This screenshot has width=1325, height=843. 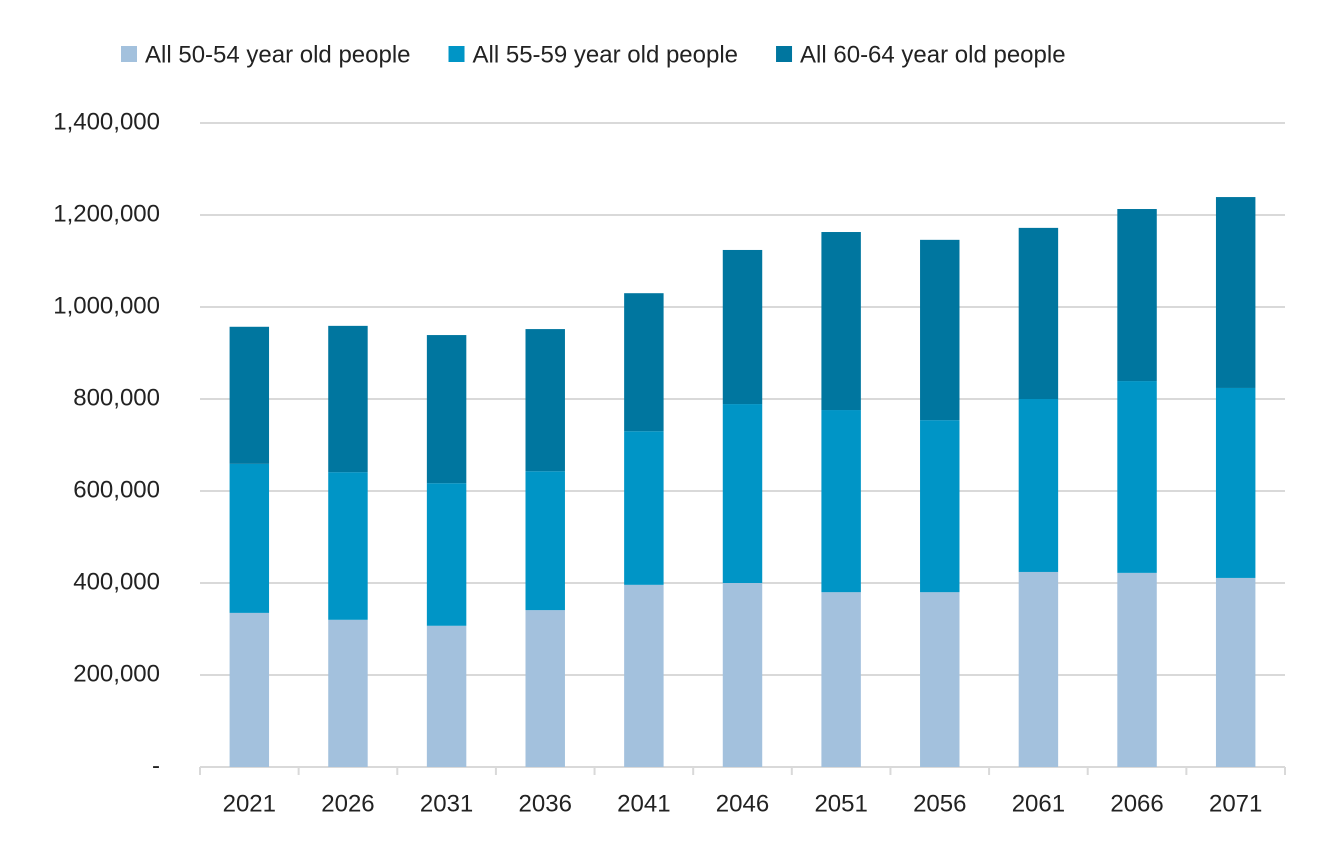 I want to click on y-tick-label: 1,000,000, so click(x=106, y=305).